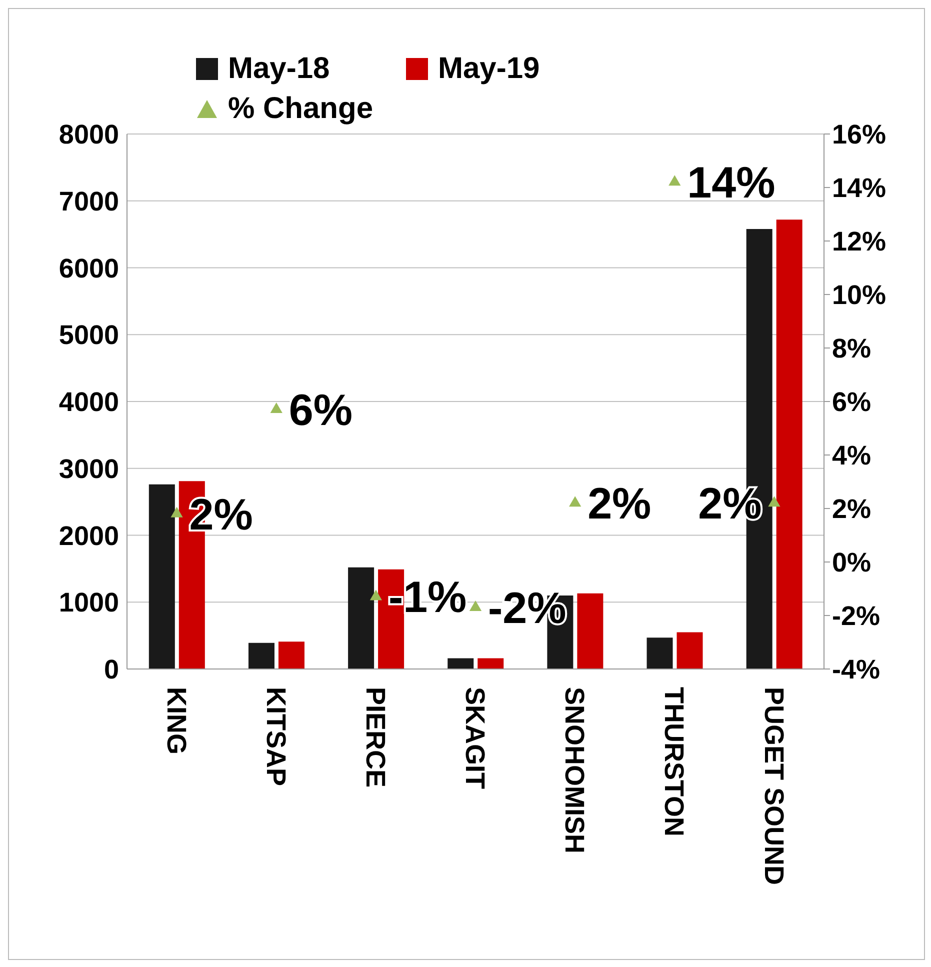 The width and height of the screenshot is (931, 967). I want to click on y-tick-label: 8000, so click(88, 135).